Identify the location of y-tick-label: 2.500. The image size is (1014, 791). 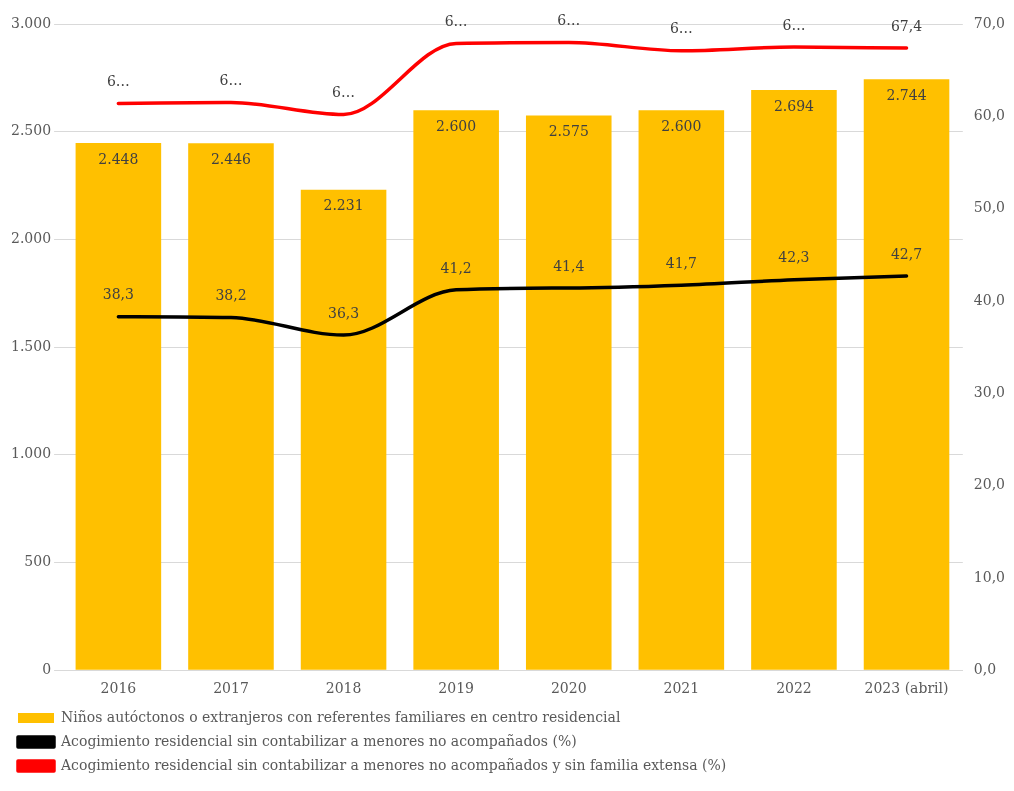
(31, 130).